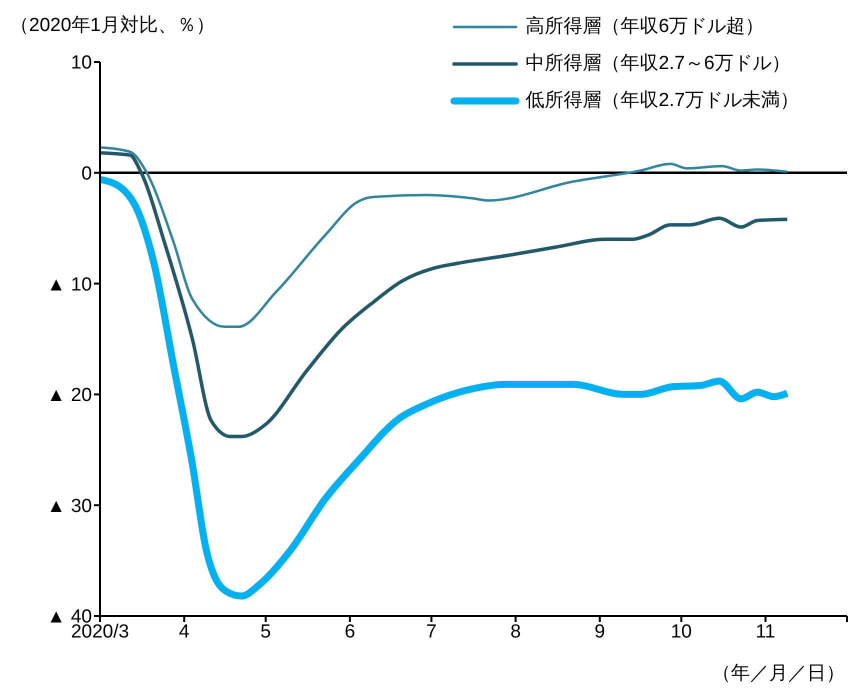  I want to click on x-tick-label: 10, so click(681, 631).